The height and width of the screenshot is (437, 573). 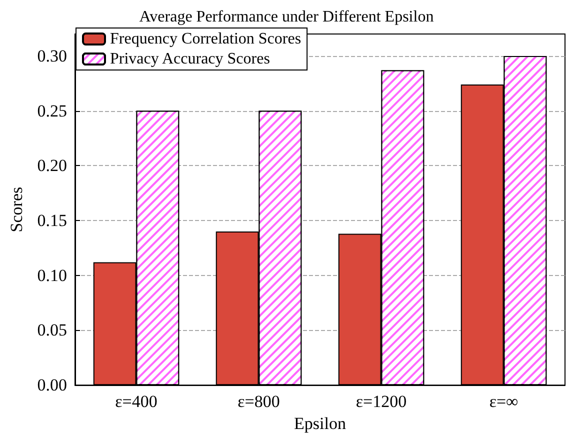 I want to click on x-axis-title: Epsilon, so click(x=320, y=423).